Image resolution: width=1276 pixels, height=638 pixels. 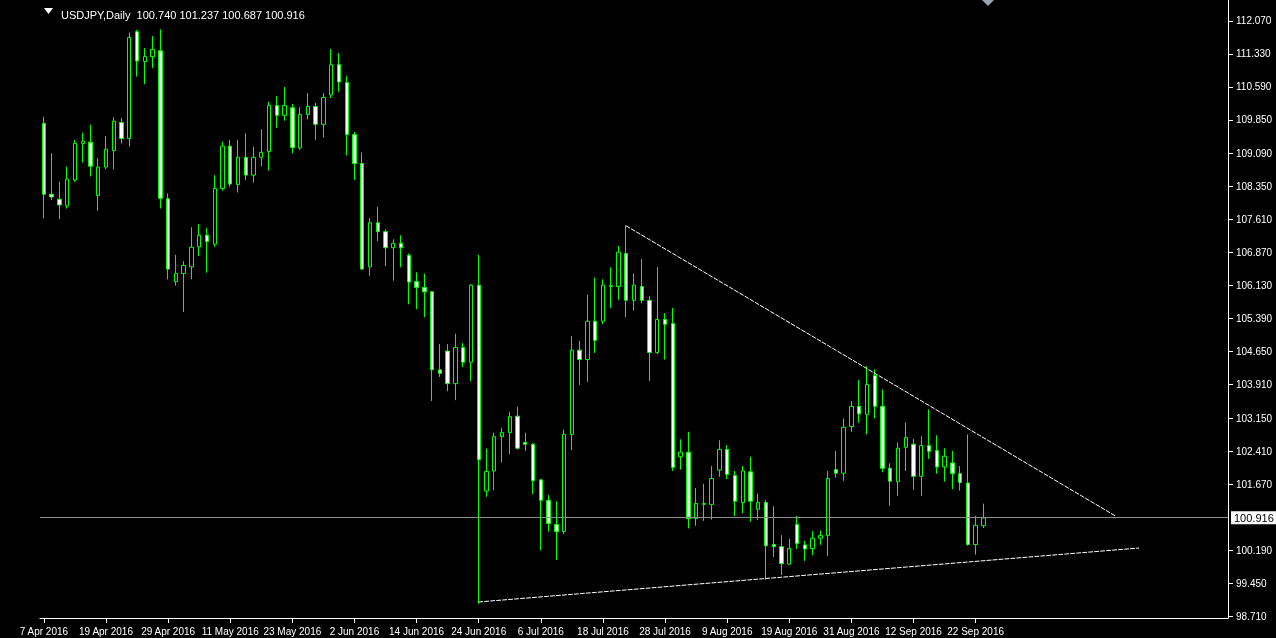 What do you see at coordinates (541, 631) in the screenshot?
I see `x-tick-label: 6 Jul 2016` at bounding box center [541, 631].